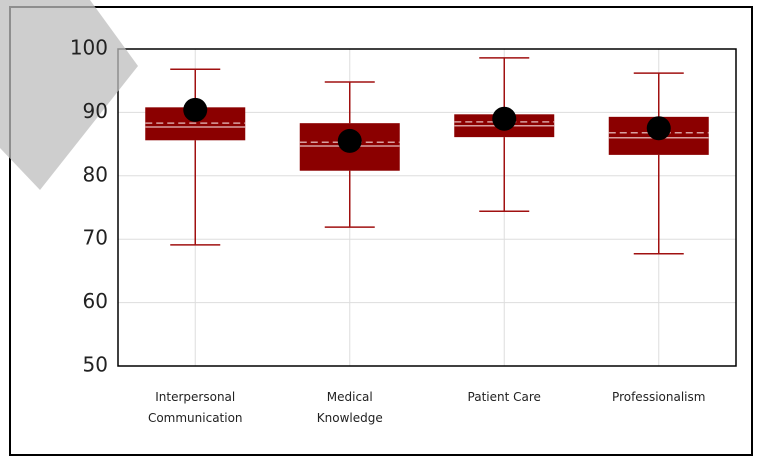 The height and width of the screenshot is (464, 765). I want to click on y-tick-label: 100, so click(89, 48).